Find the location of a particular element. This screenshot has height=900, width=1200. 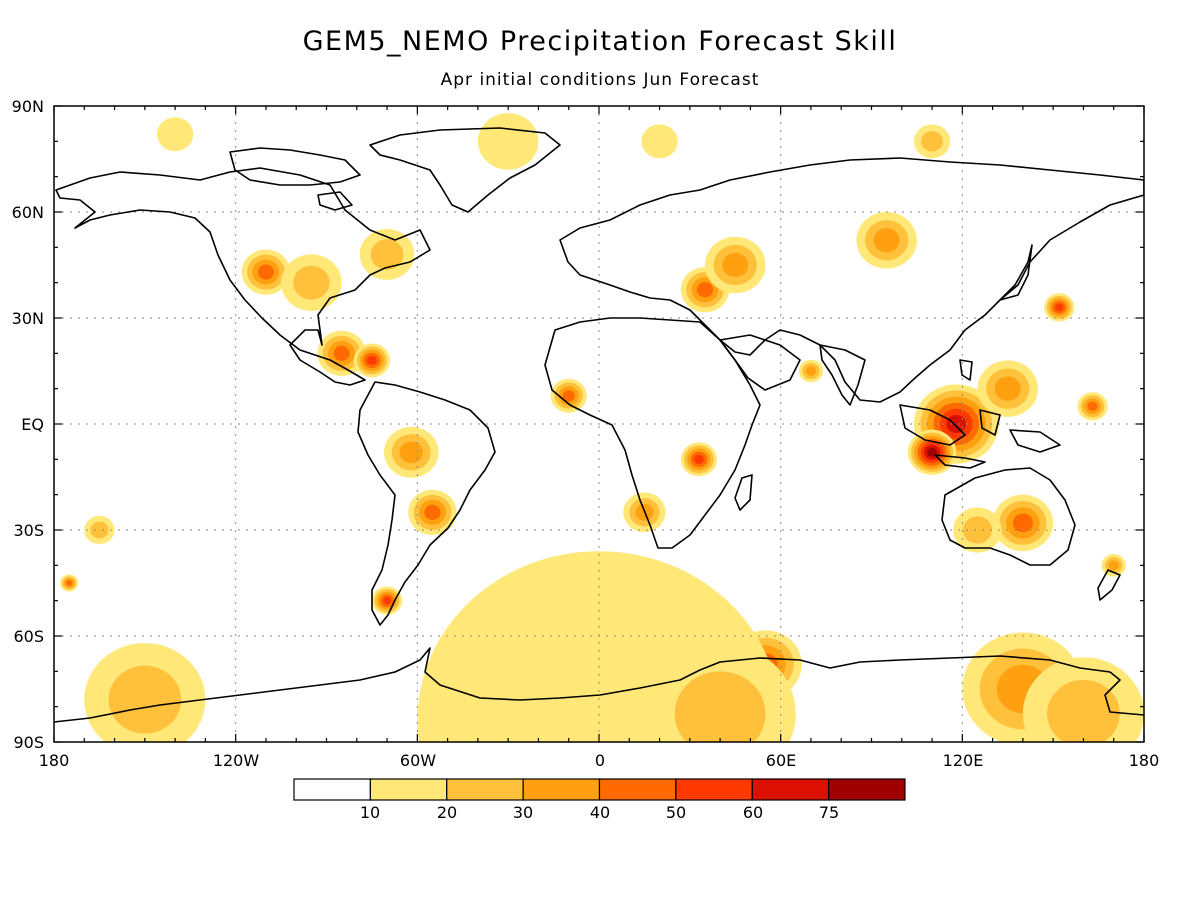

lon-label-0: 0 is located at coordinates (600, 760).